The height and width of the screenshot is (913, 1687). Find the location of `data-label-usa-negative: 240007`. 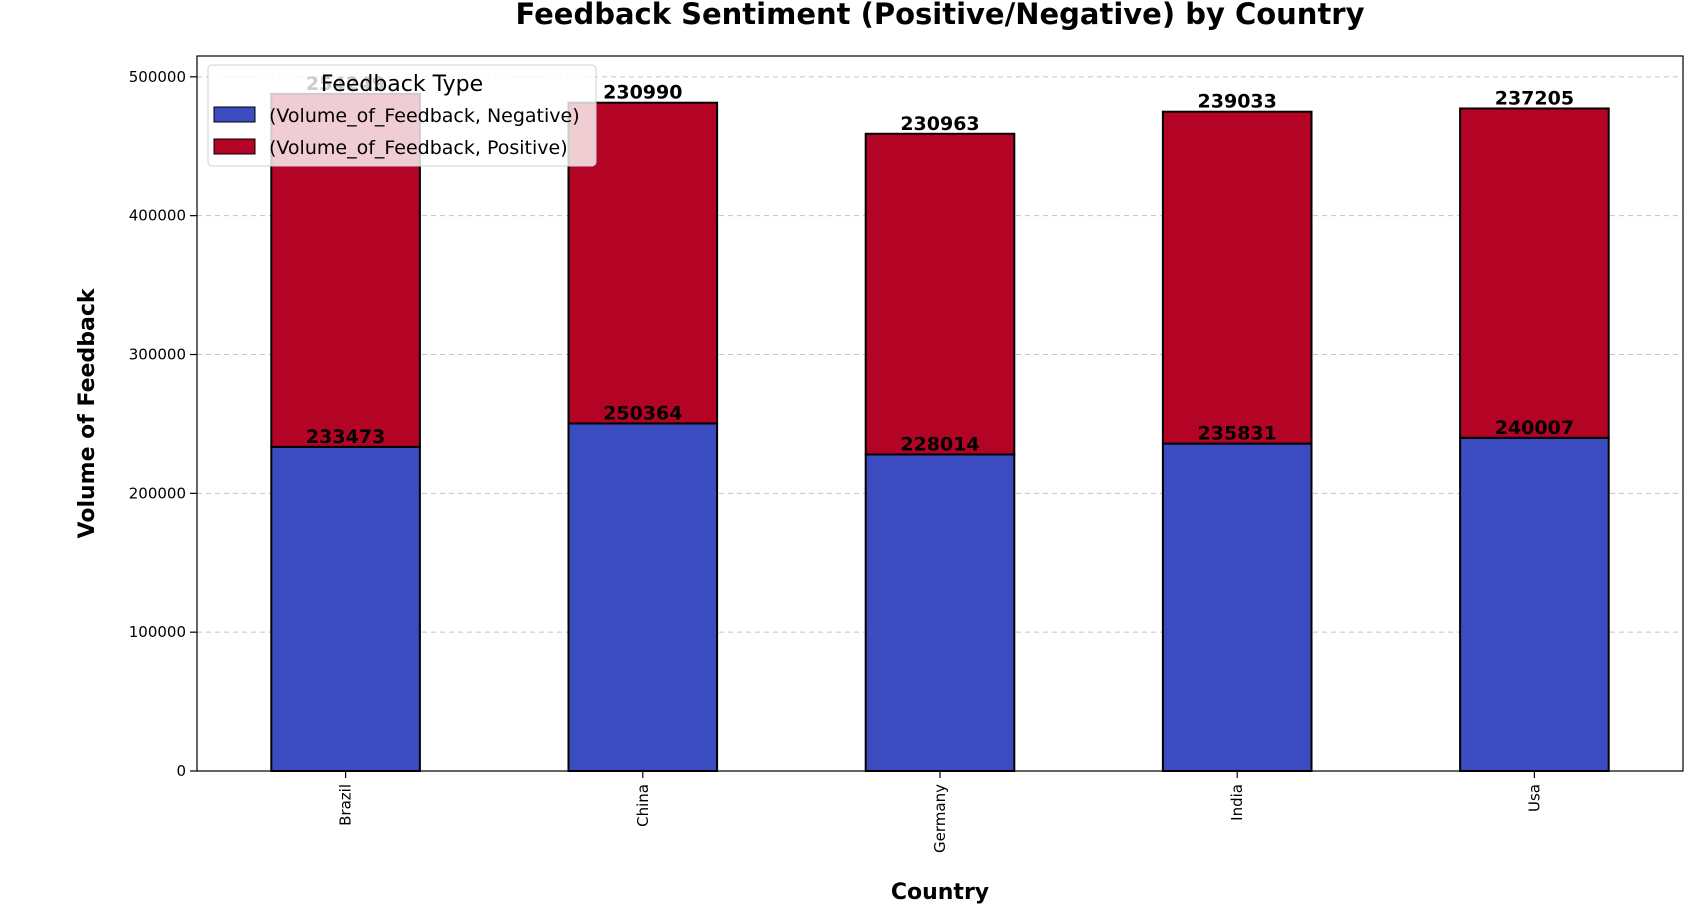

data-label-usa-negative: 240007 is located at coordinates (1534, 428).